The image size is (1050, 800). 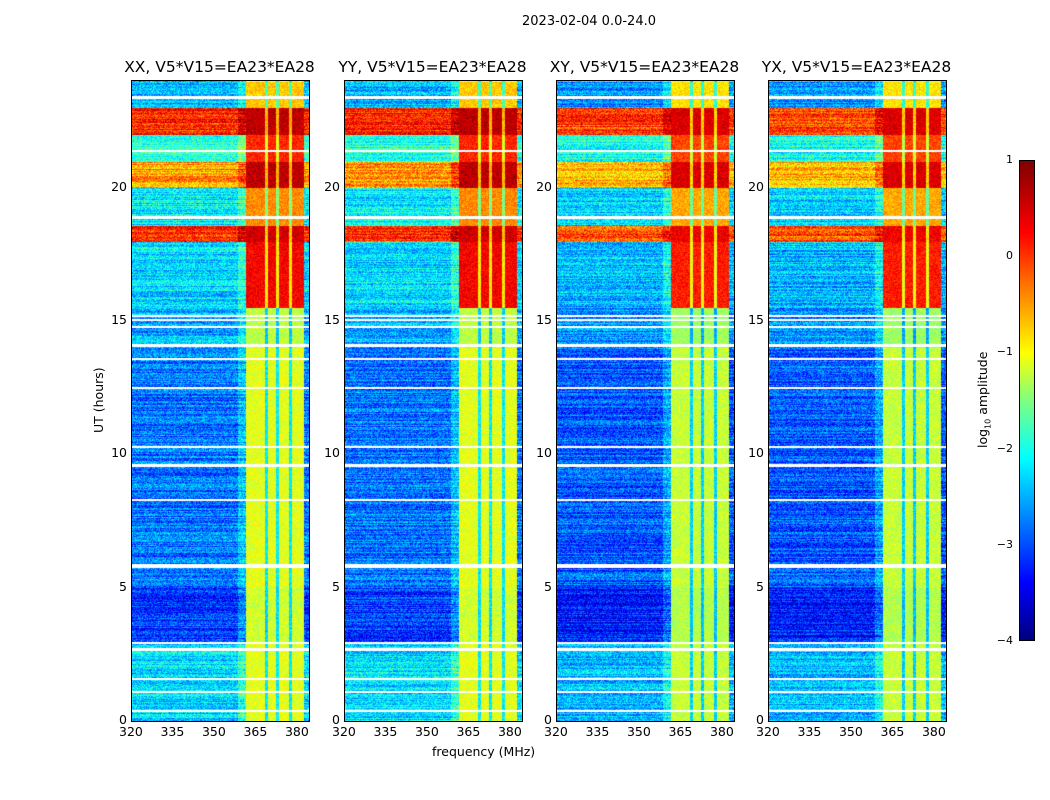 I want to click on colorbar-label: log10 amplitude, so click(x=984, y=399).